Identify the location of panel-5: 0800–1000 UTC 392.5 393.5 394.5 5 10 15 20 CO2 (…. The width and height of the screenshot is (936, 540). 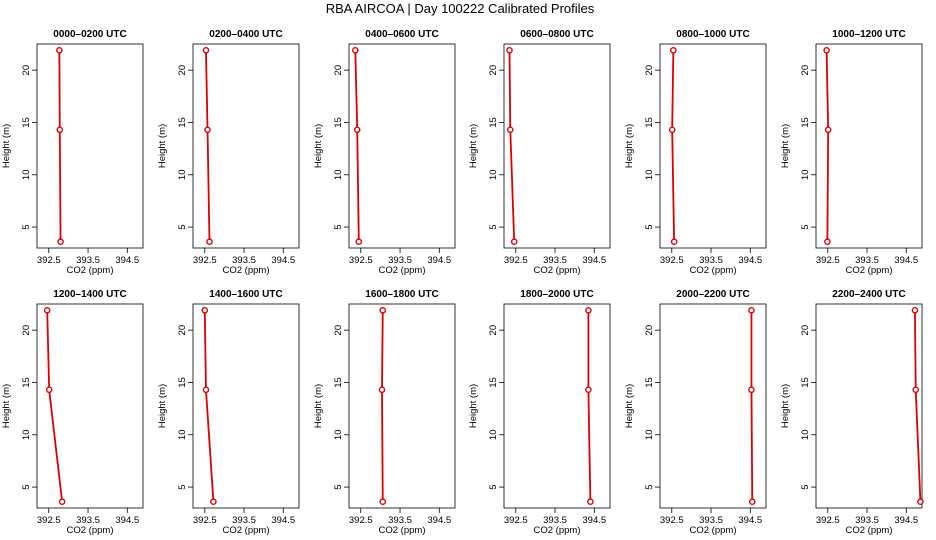
(695, 152).